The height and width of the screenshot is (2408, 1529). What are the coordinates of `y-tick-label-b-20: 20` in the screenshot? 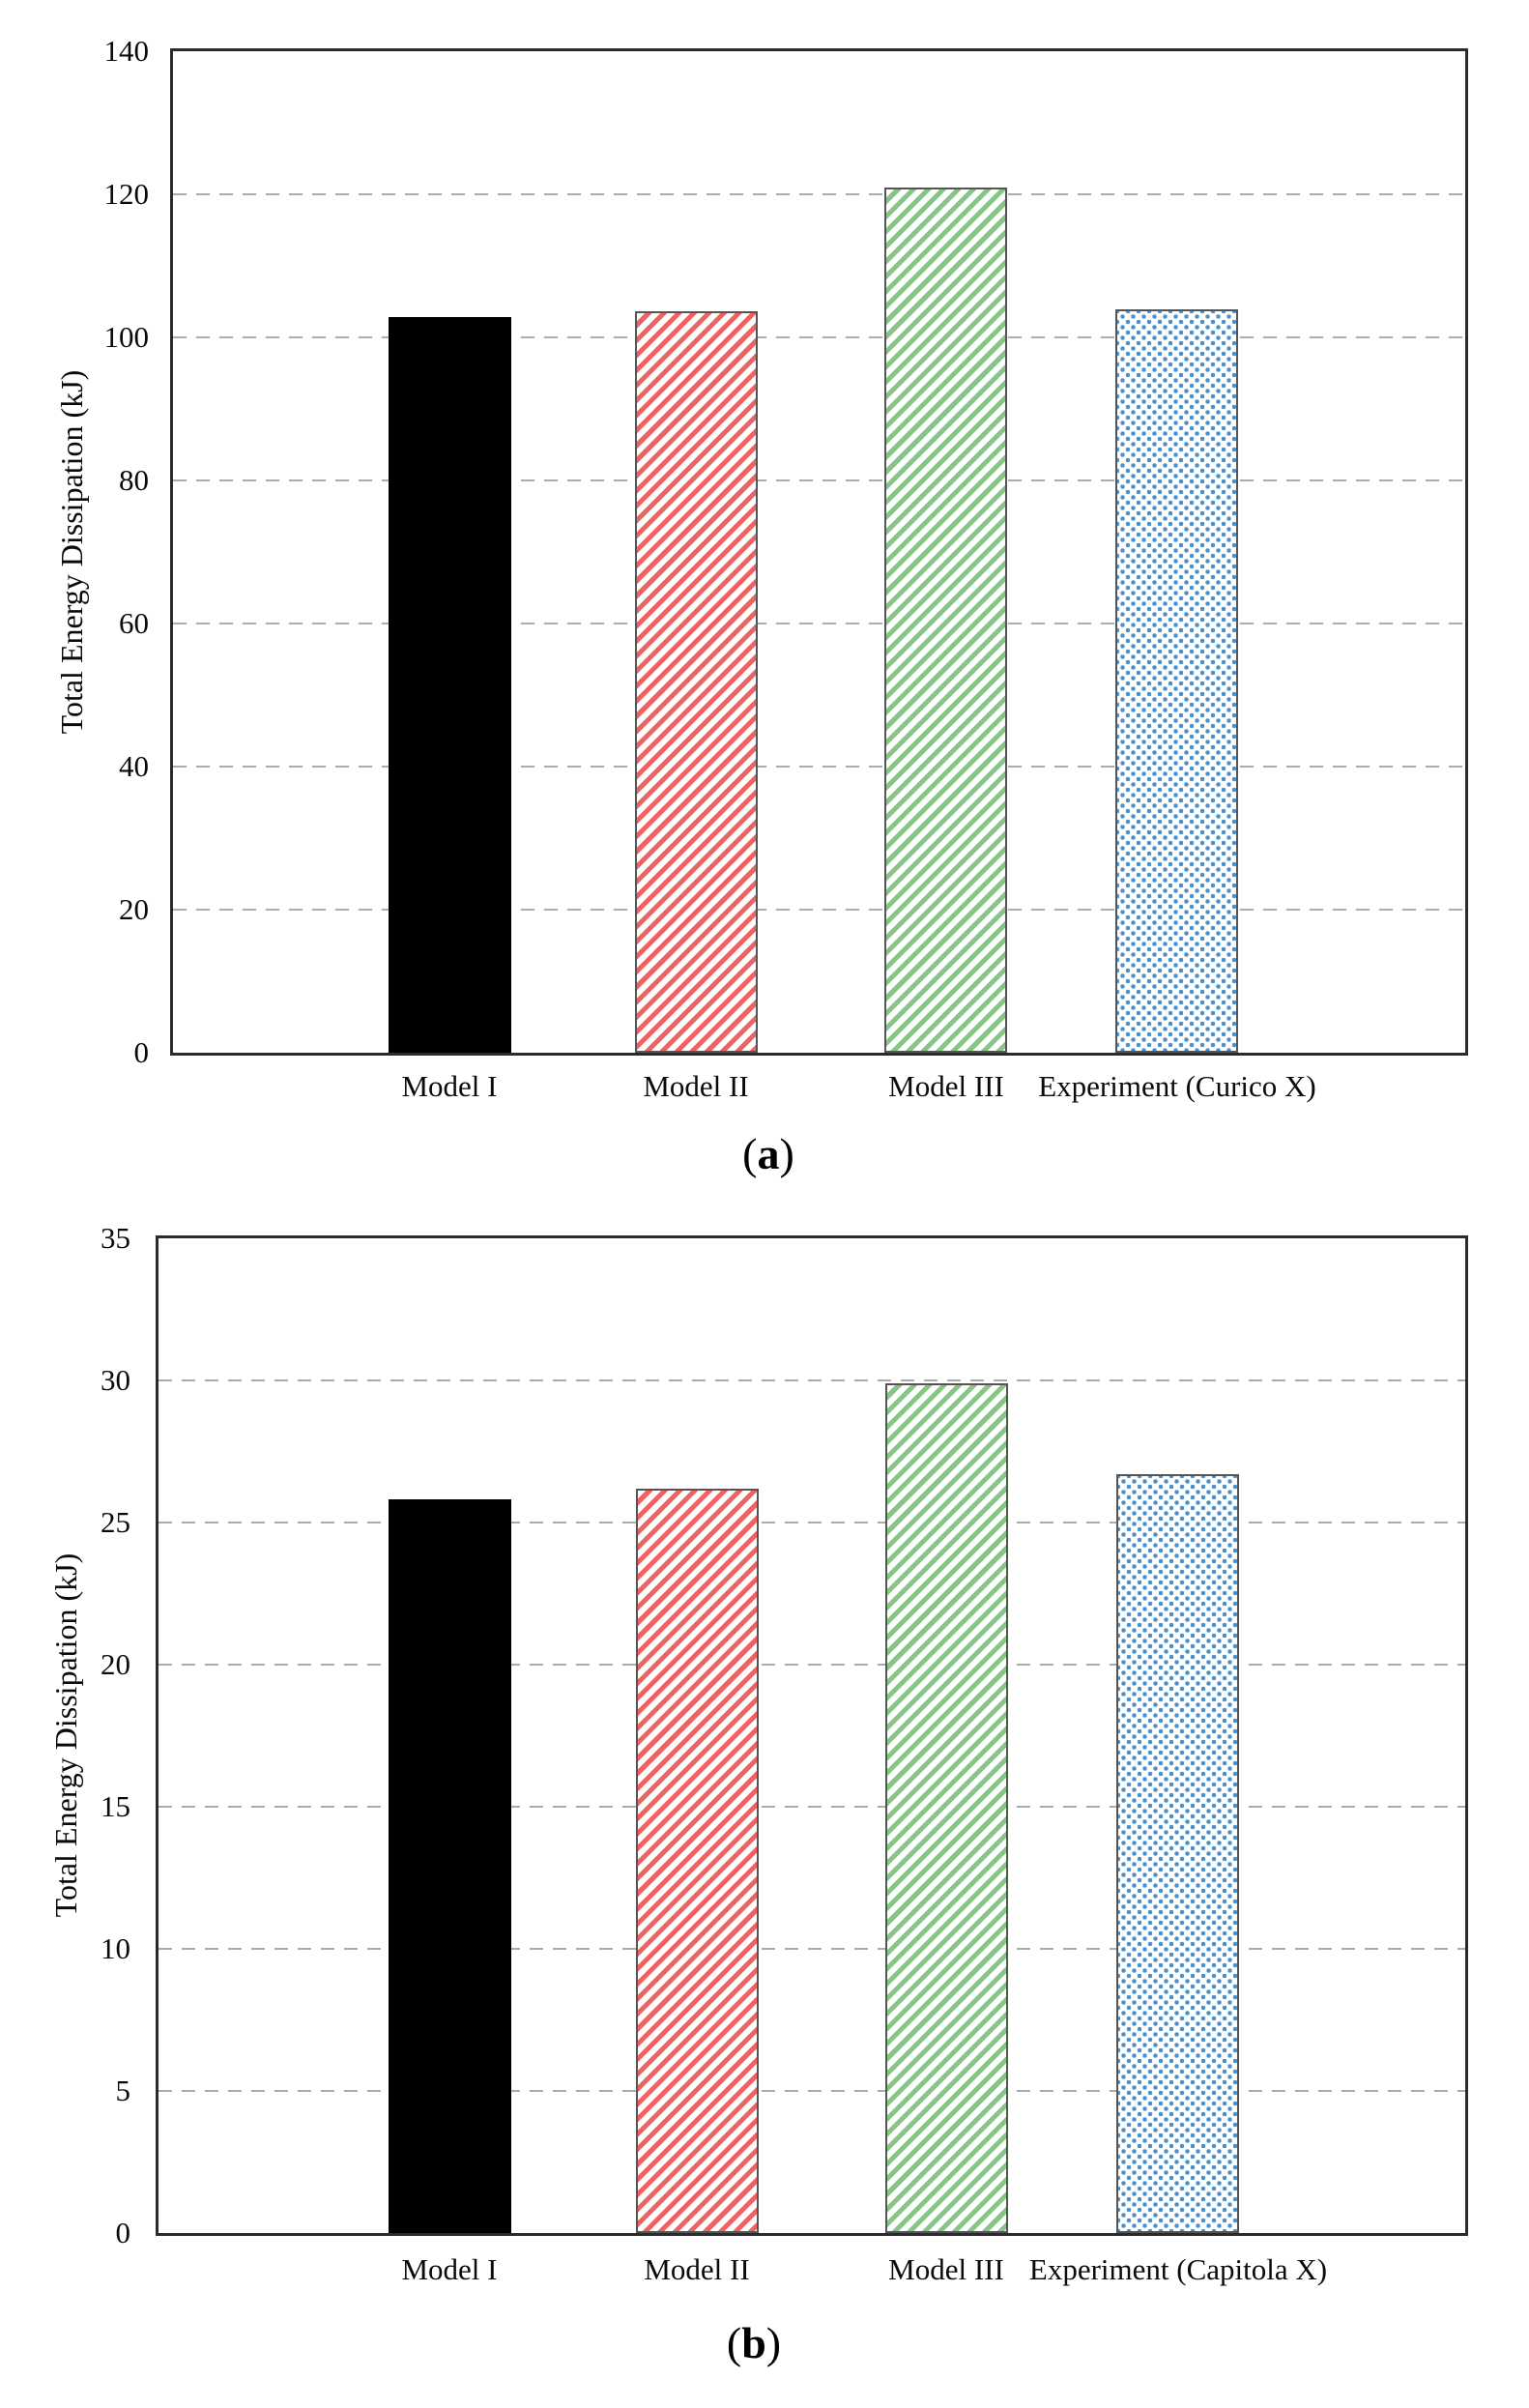 It's located at (115, 1664).